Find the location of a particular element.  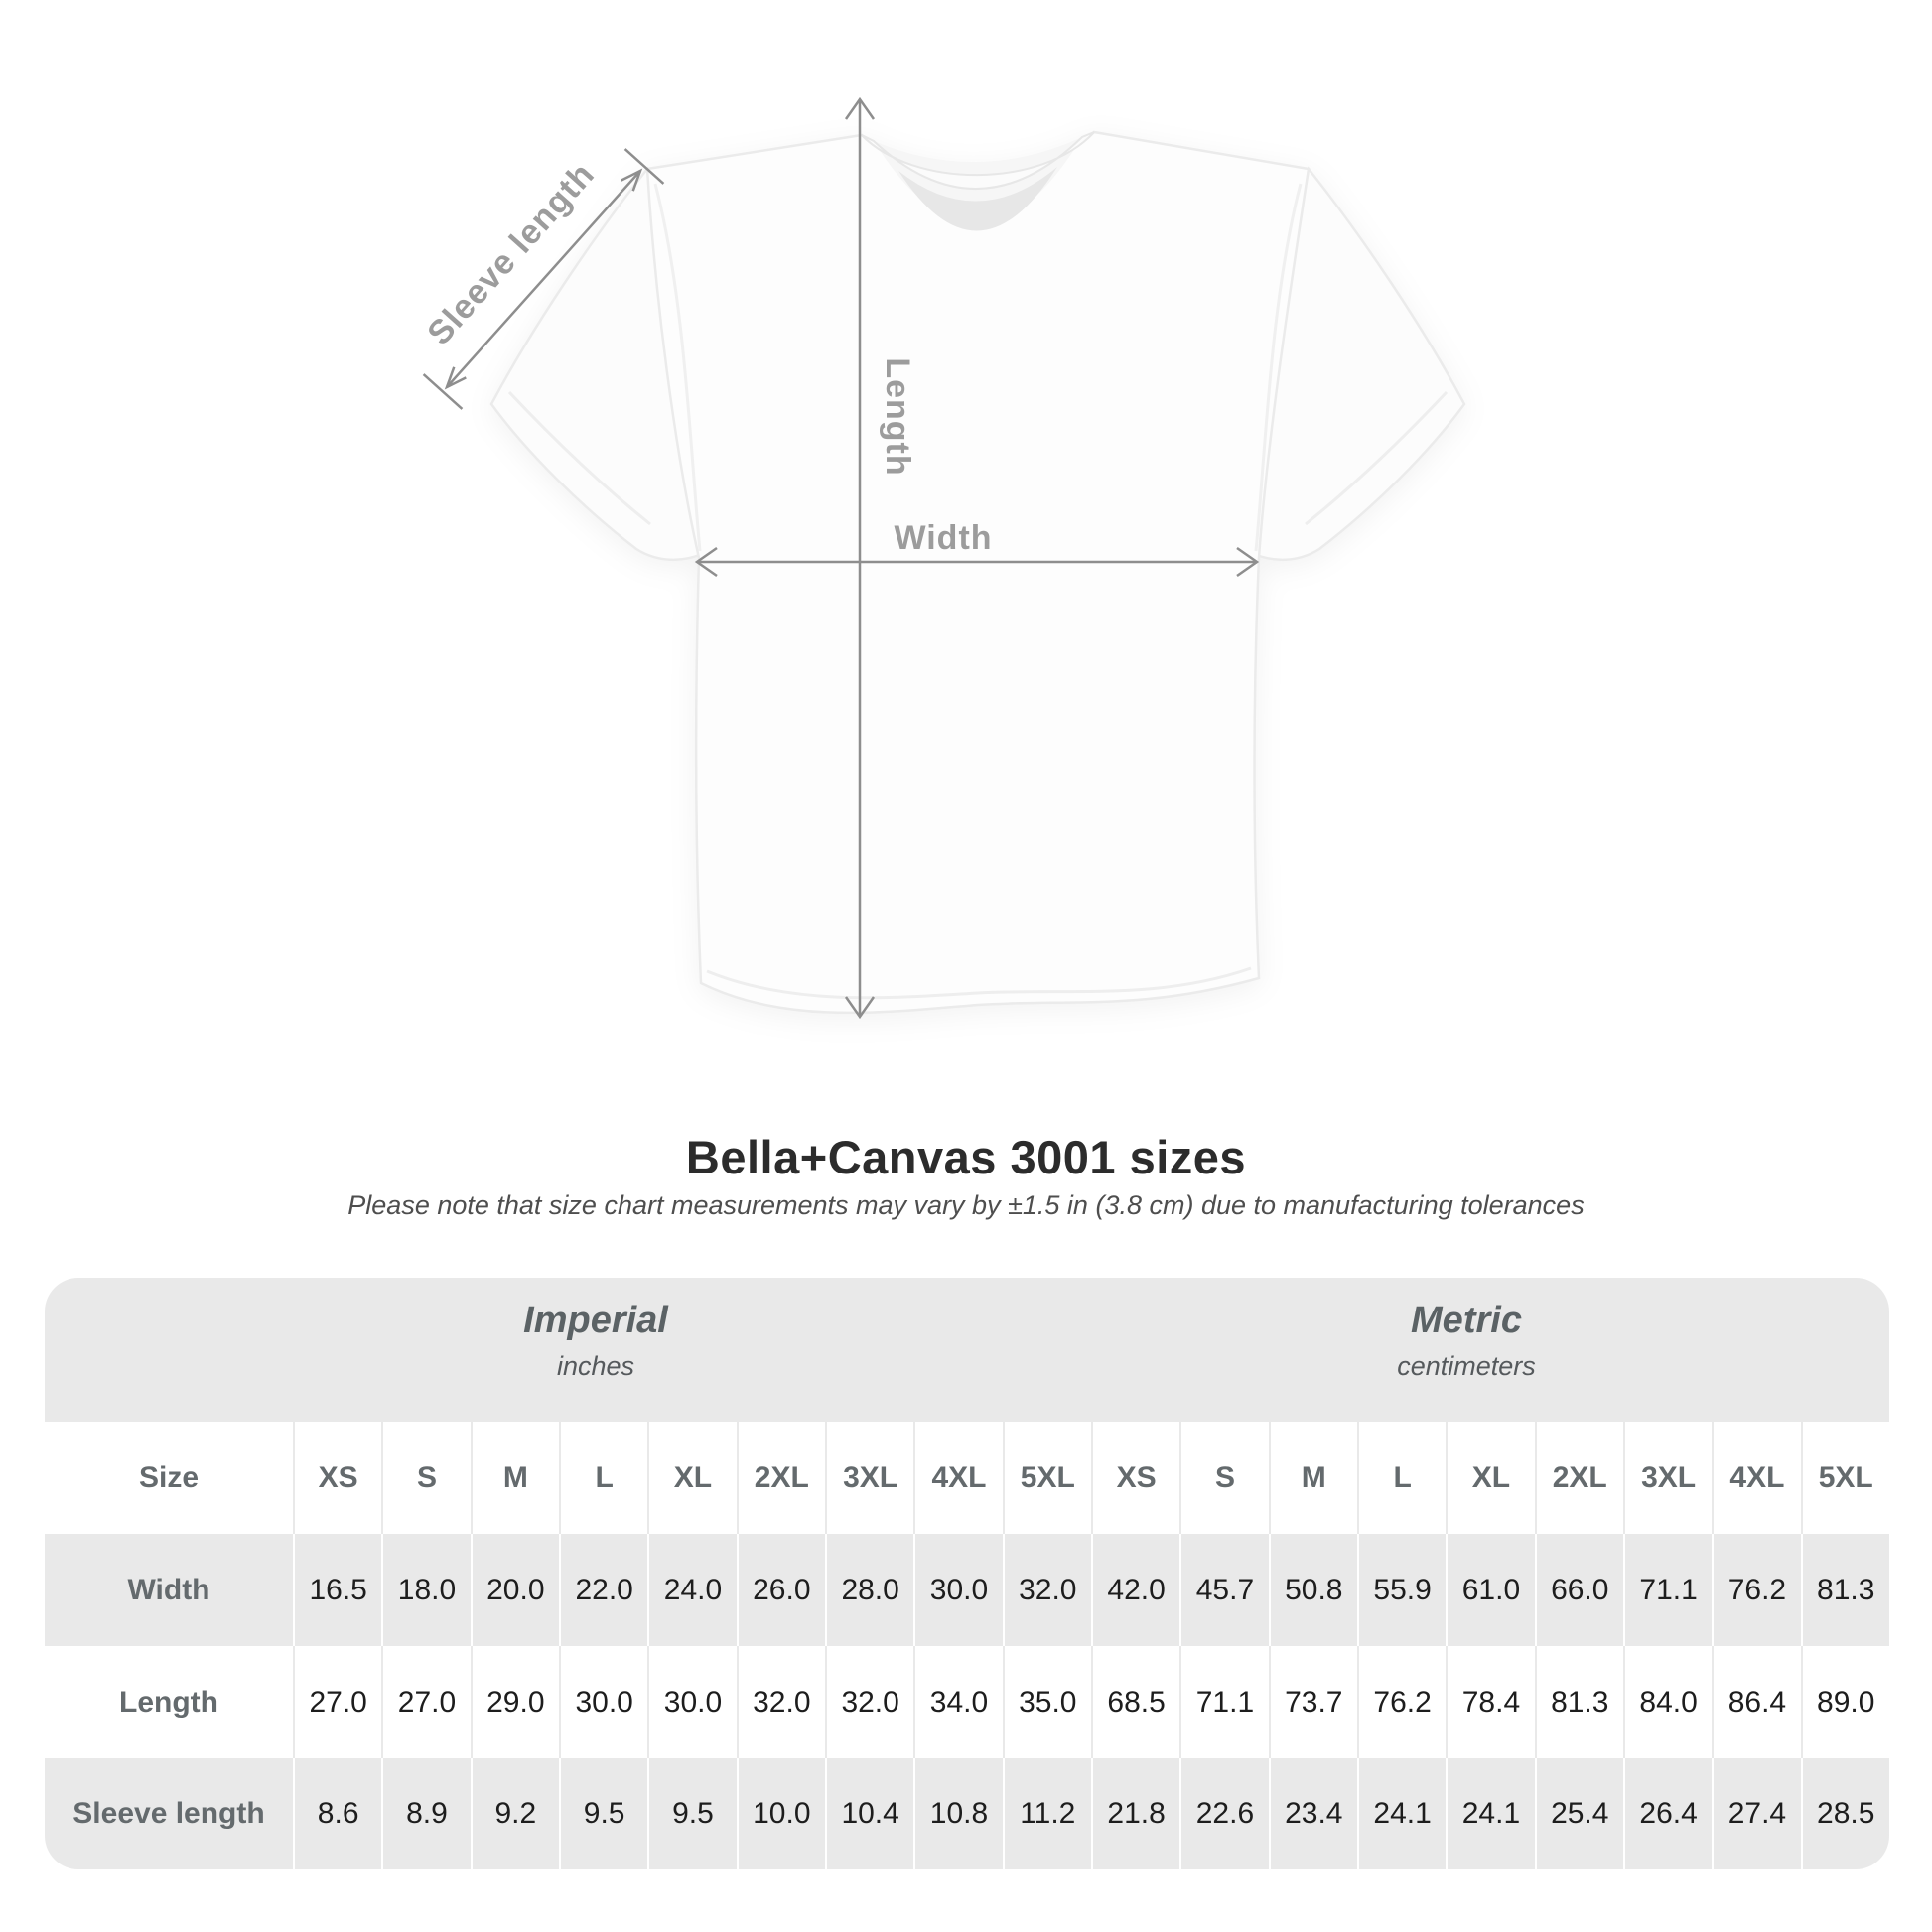

value-cell: 8.6 is located at coordinates (337, 1814).